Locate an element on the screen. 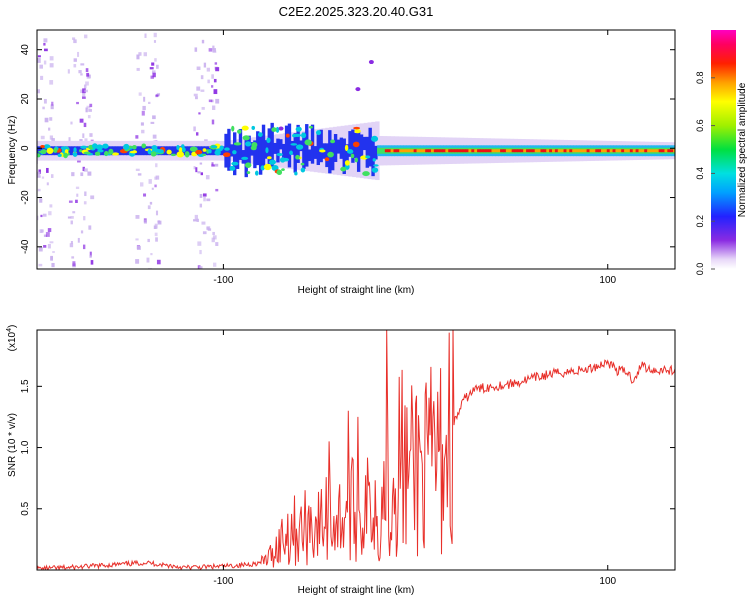 Image resolution: width=750 pixels, height=600 pixels. snr-xtick-label-0: -100 is located at coordinates (223, 581).